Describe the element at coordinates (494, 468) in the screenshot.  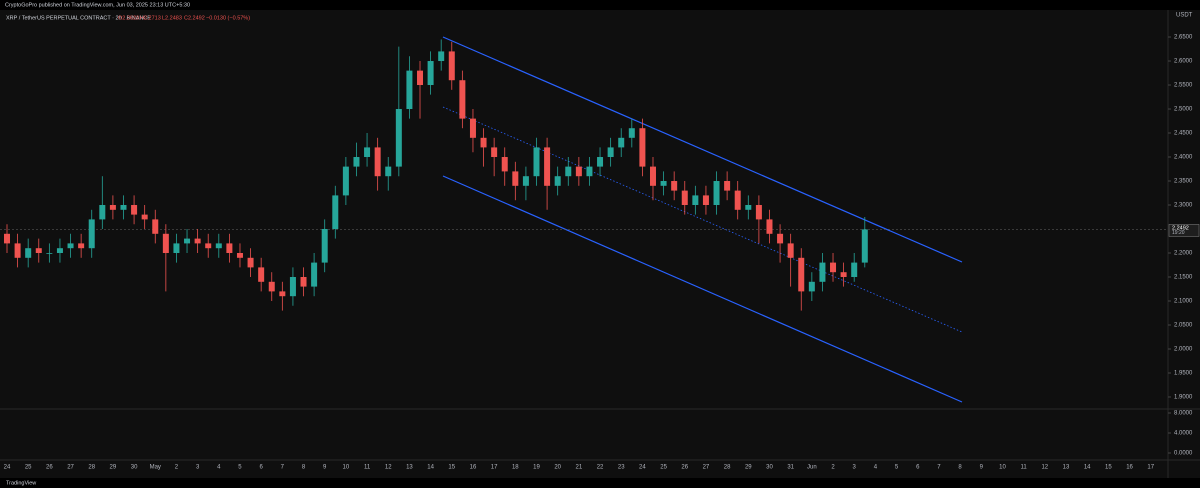
I see `x-tick-label: 17` at that location.